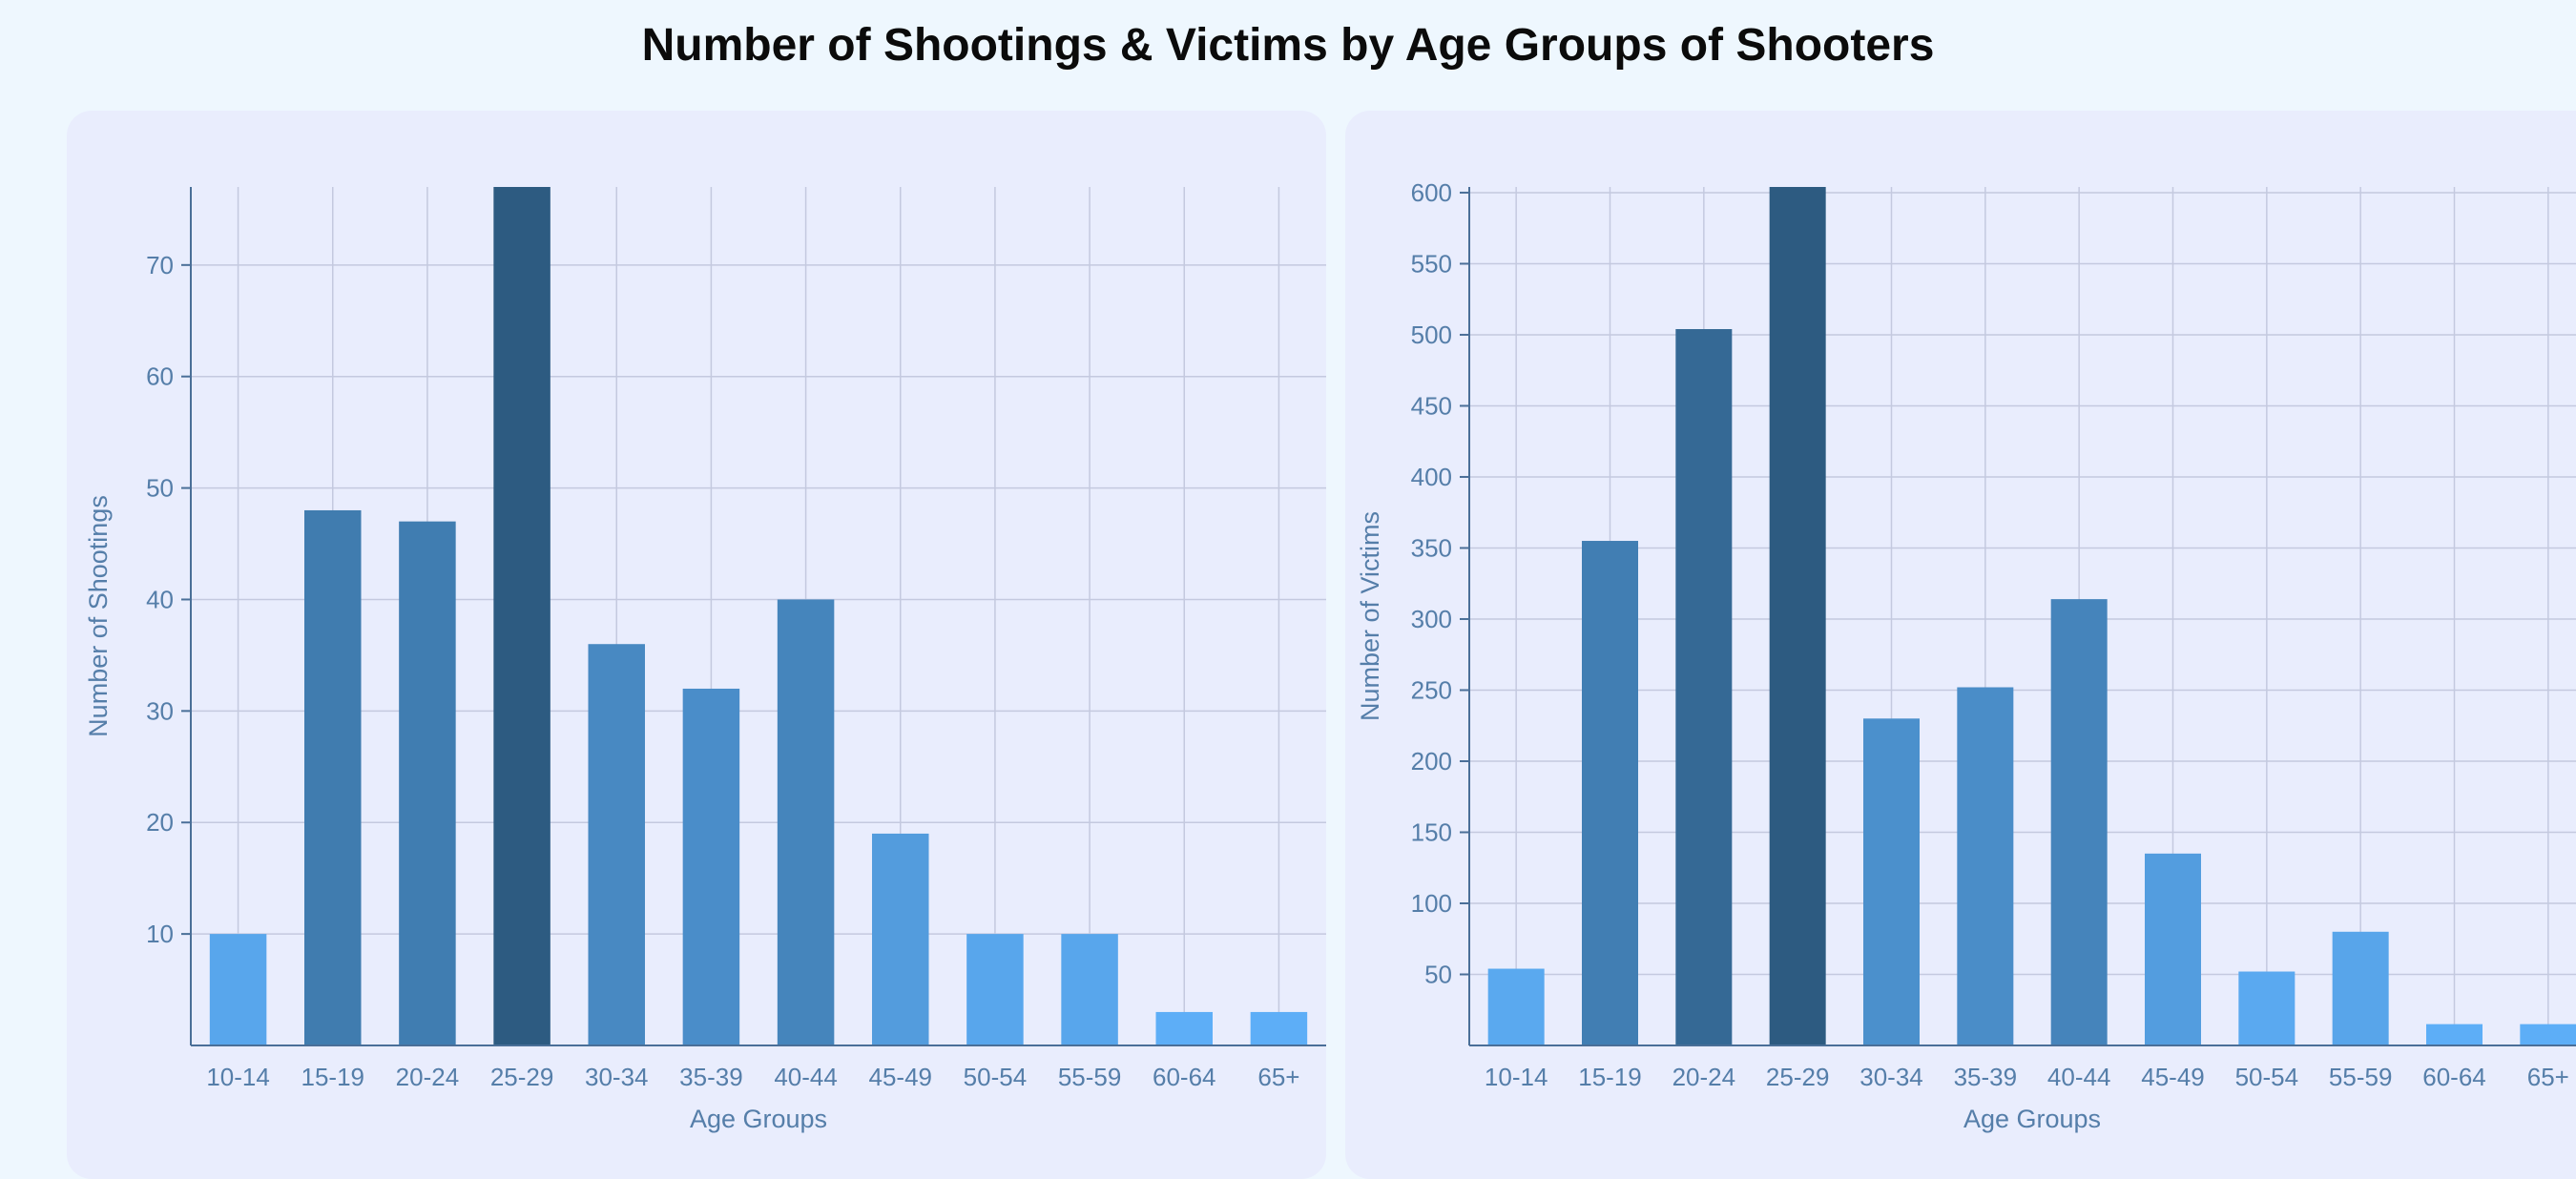 The image size is (2576, 1179). What do you see at coordinates (160, 934) in the screenshot?
I see `y-tick-label: 10` at bounding box center [160, 934].